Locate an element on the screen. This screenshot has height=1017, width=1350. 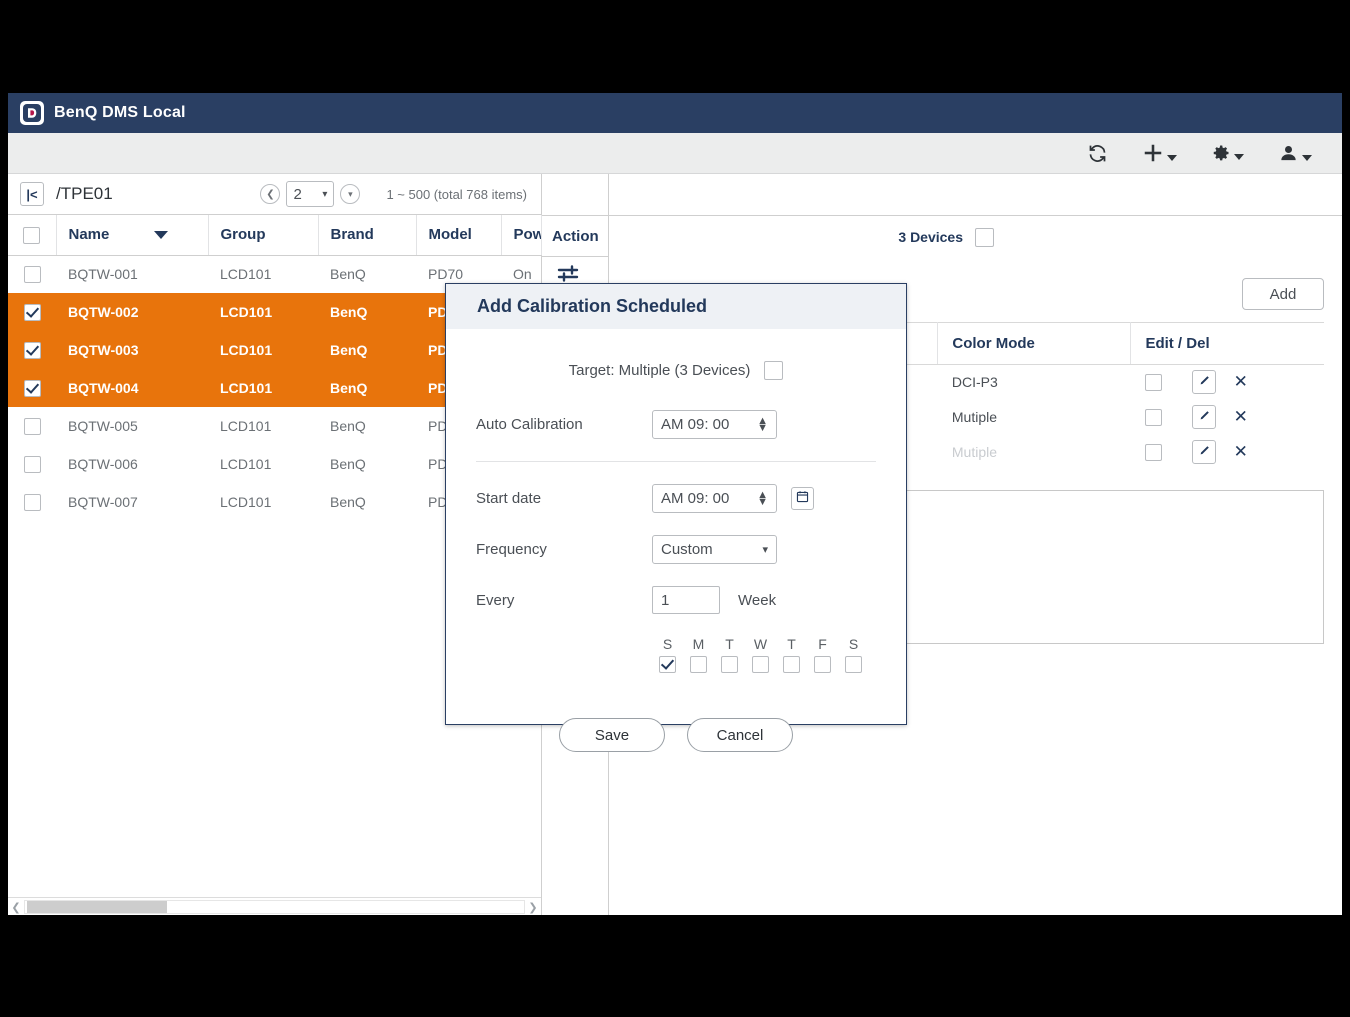
column-edit-del: Edit / Del is located at coordinates (1227, 343).